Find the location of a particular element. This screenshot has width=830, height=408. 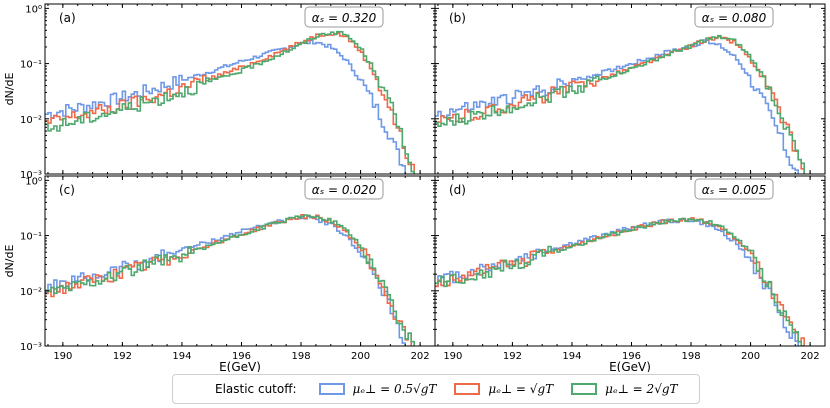

alpha-label: αₛ = 0.005 is located at coordinates (734, 190).